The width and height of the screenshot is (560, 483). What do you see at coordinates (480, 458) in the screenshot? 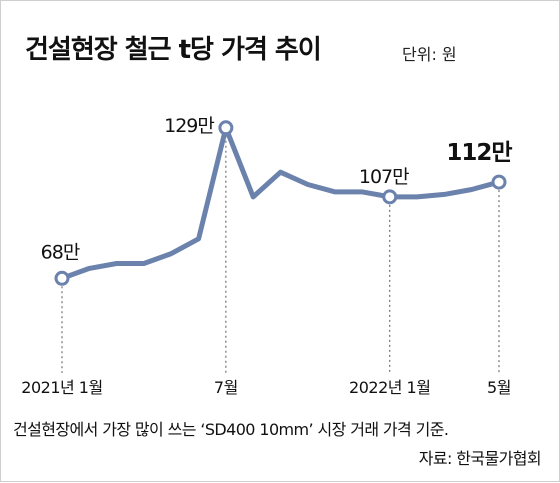
I see `source-note: 자료: 한국물가협회` at bounding box center [480, 458].